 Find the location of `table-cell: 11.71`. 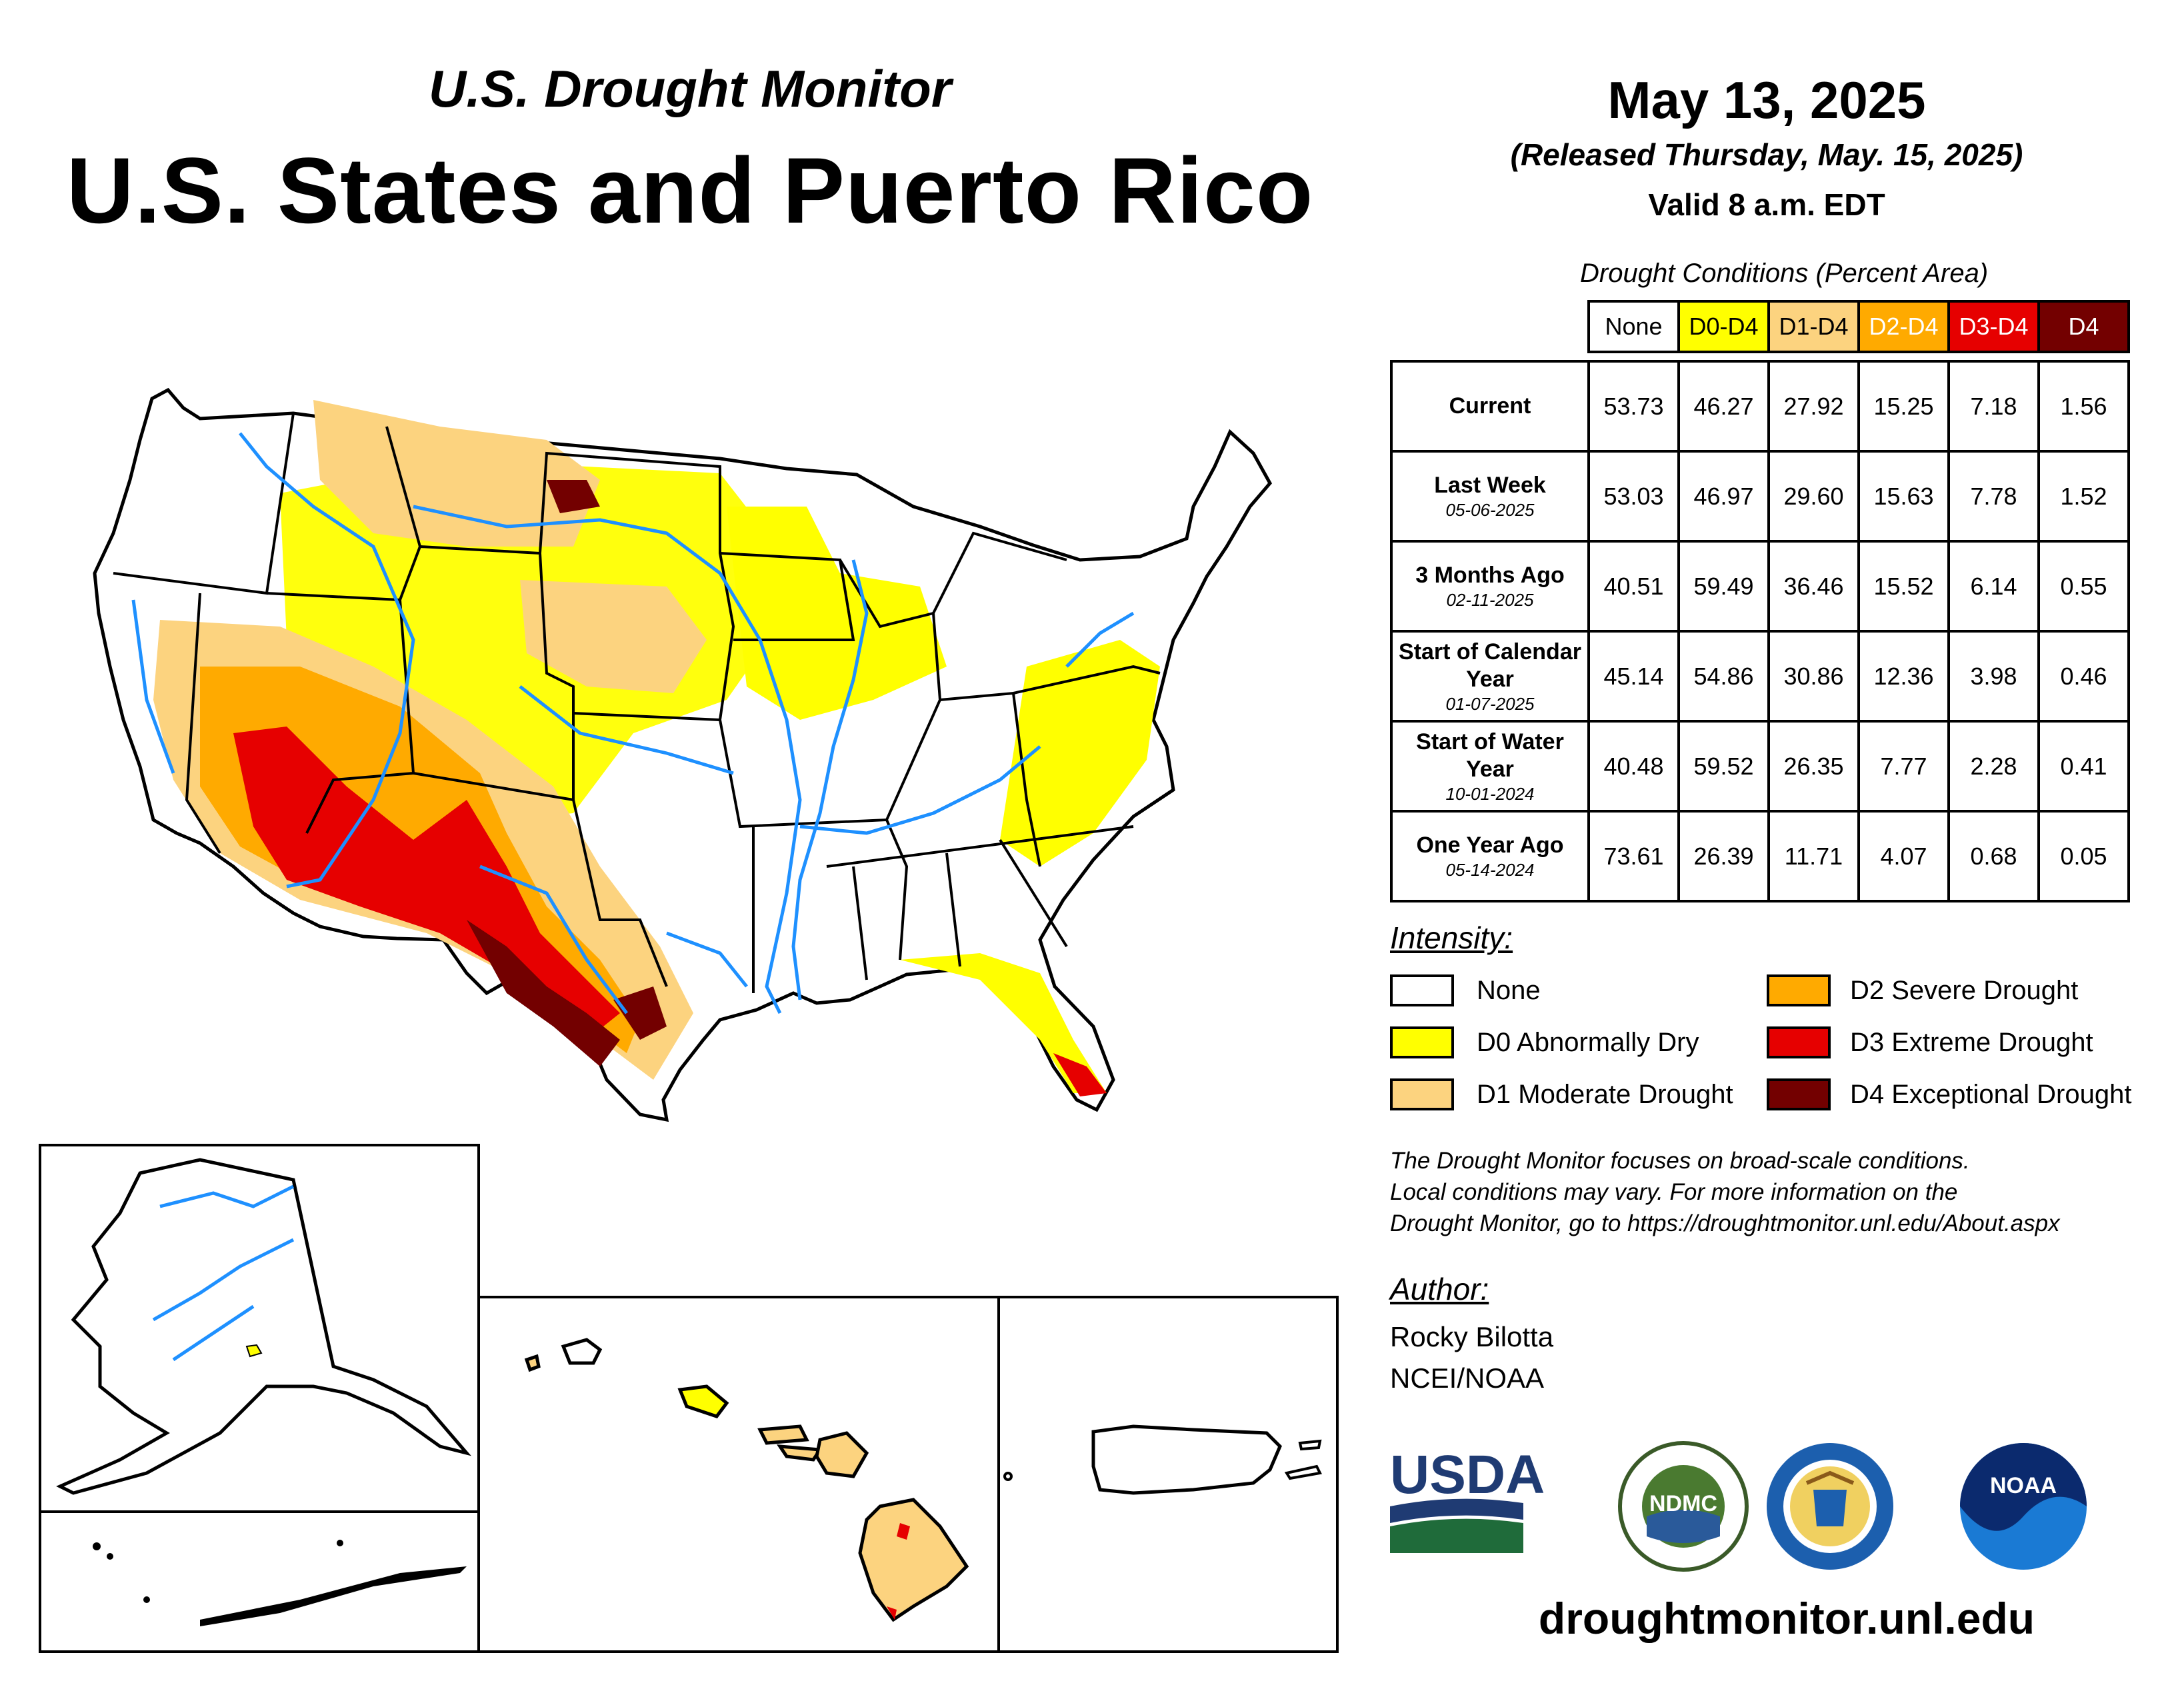

table-cell: 11.71 is located at coordinates (1813, 856).